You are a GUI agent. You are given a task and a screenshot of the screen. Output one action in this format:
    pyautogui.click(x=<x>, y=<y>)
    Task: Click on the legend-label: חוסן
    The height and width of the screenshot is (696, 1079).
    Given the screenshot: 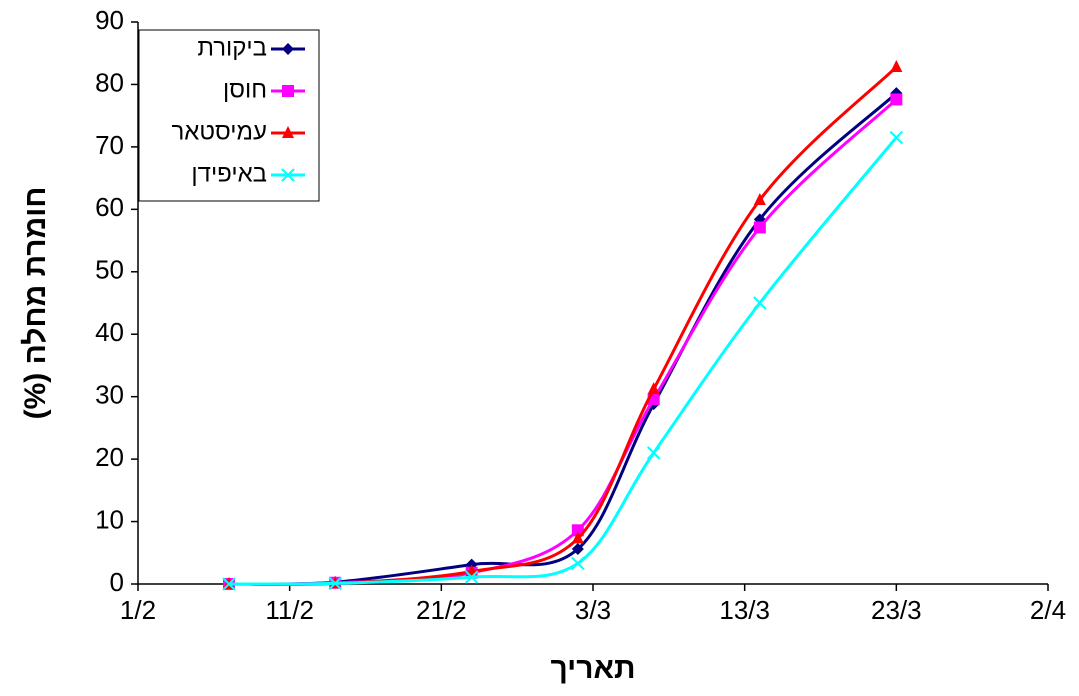 What is the action you would take?
    pyautogui.click(x=245, y=89)
    